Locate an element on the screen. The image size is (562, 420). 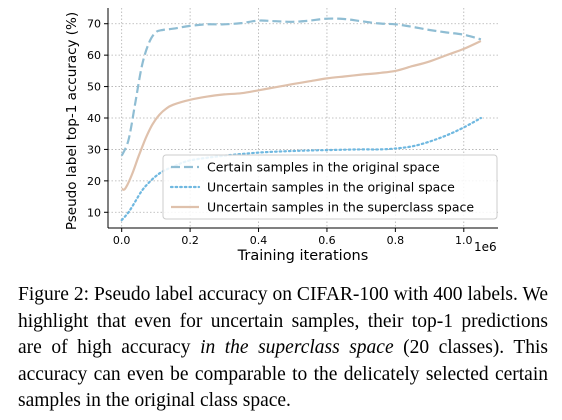
y-tick-label: 70 is located at coordinates (94, 24).